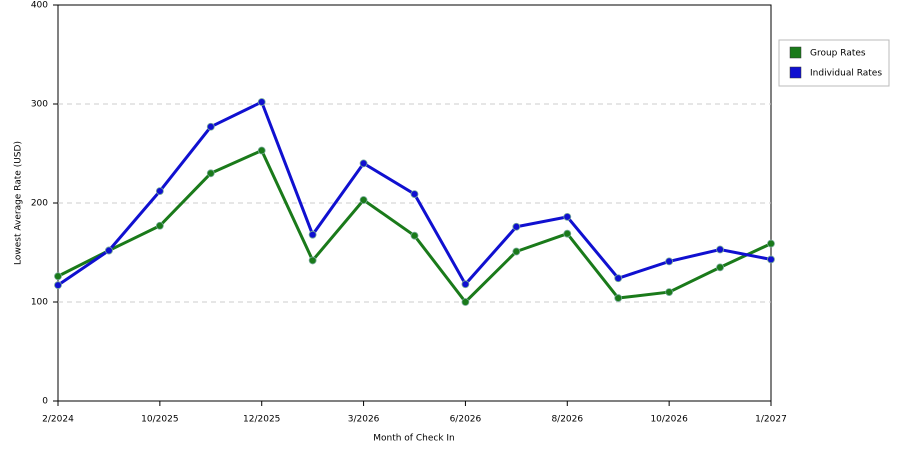 This screenshot has width=900, height=454. Describe the element at coordinates (364, 420) in the screenshot. I see `x-tick-label: 3/2026` at that location.